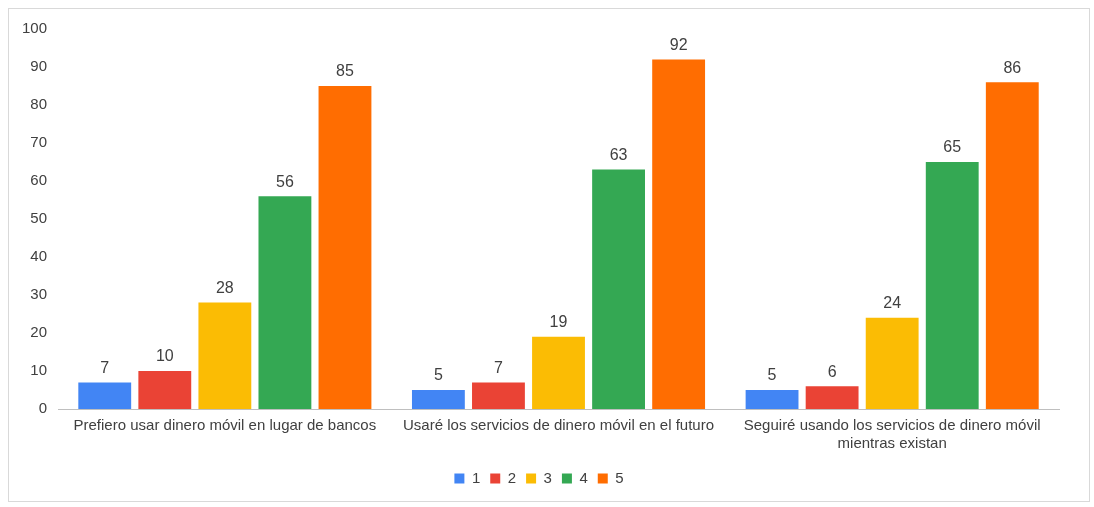 The image size is (1094, 507). What do you see at coordinates (559, 425) in the screenshot?
I see `x-tick-label: Usaré los servicios de dinero móvil en el futuro` at bounding box center [559, 425].